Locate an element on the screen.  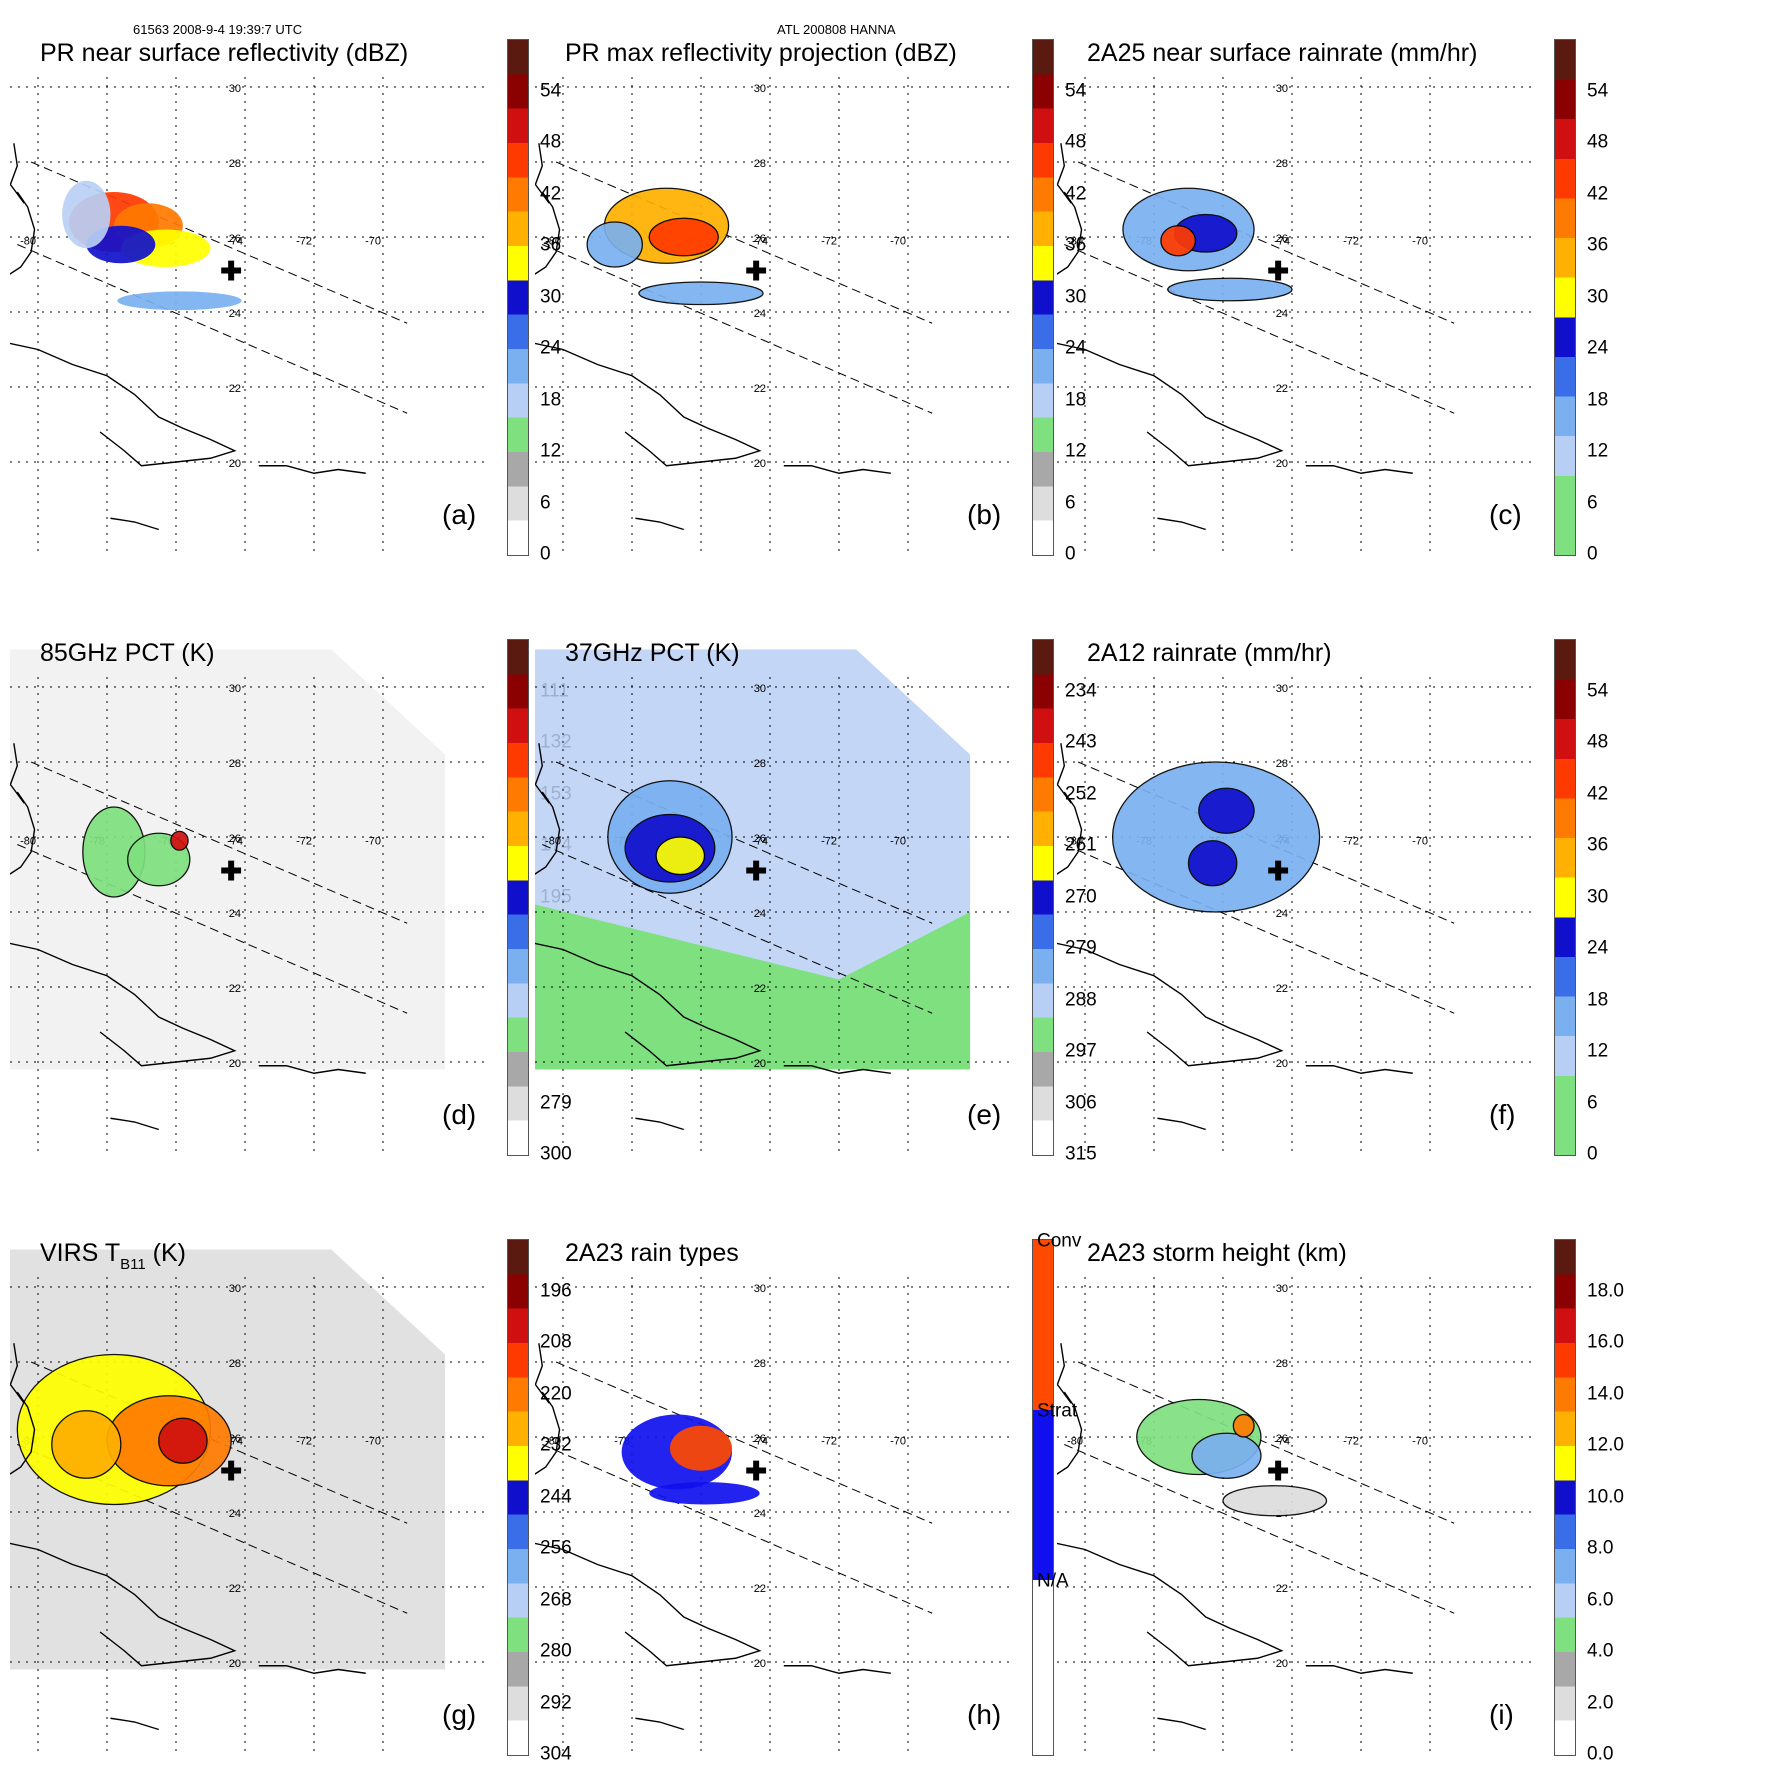
panel-h-colorbar-tick: Strat is located at coordinates (1057, 1411).